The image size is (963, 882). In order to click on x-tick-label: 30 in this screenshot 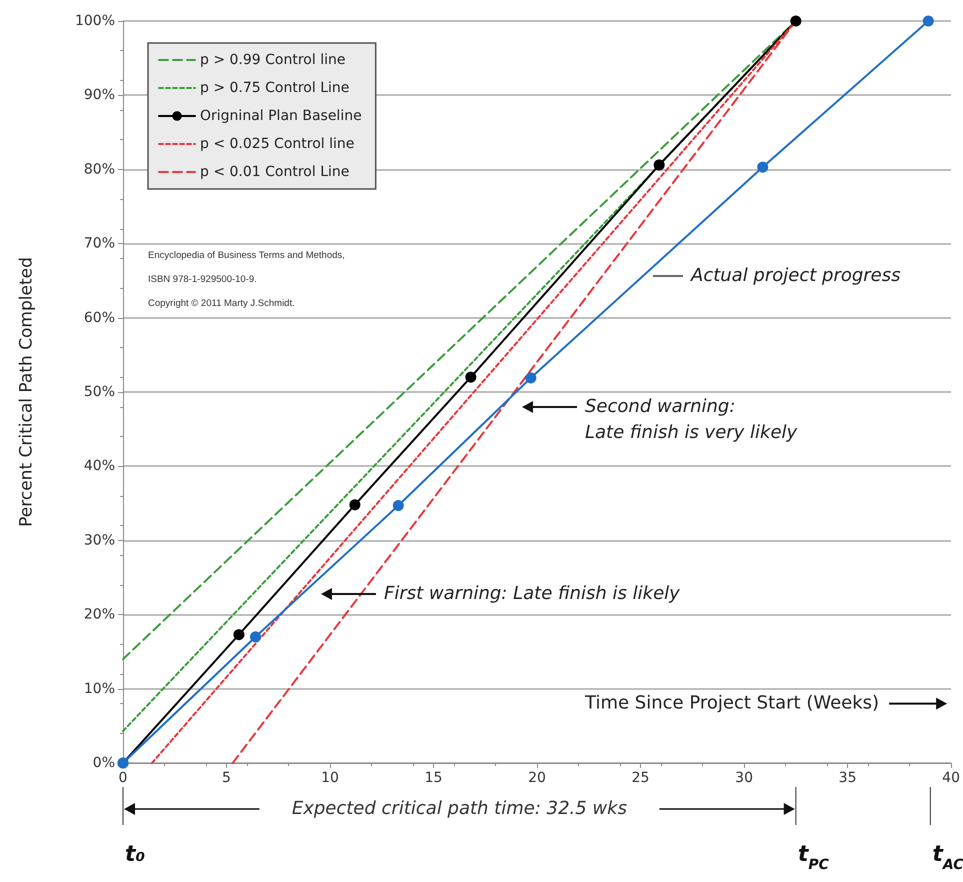, I will do `click(744, 778)`.